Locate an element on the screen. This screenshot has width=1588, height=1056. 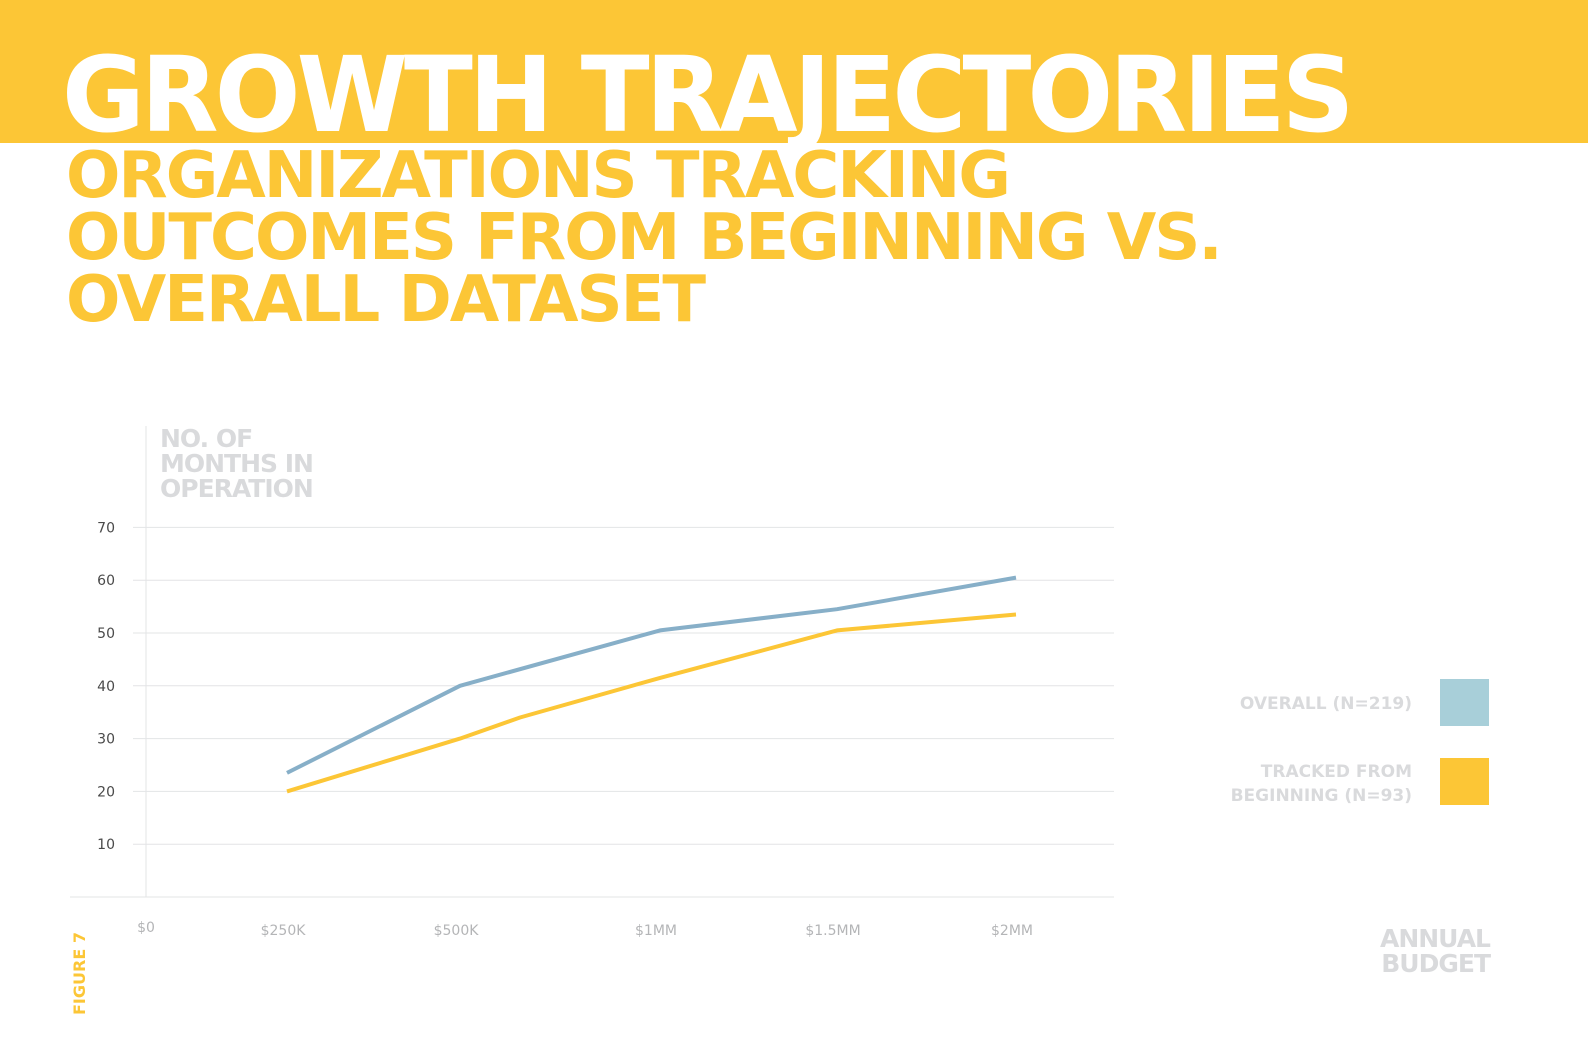
y-axis-title-line-2: MONTHS IN is located at coordinates (237, 463).